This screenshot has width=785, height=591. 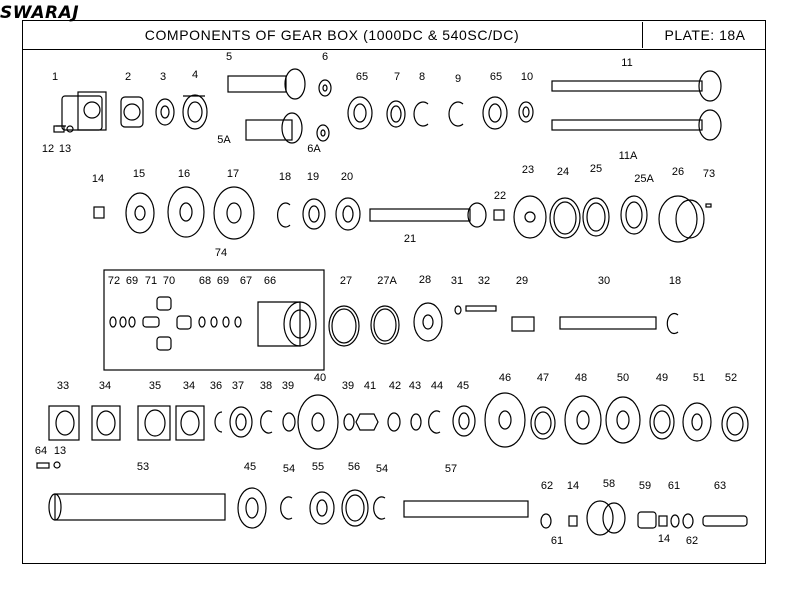 What do you see at coordinates (285, 177) in the screenshot?
I see `callout-number: 18` at bounding box center [285, 177].